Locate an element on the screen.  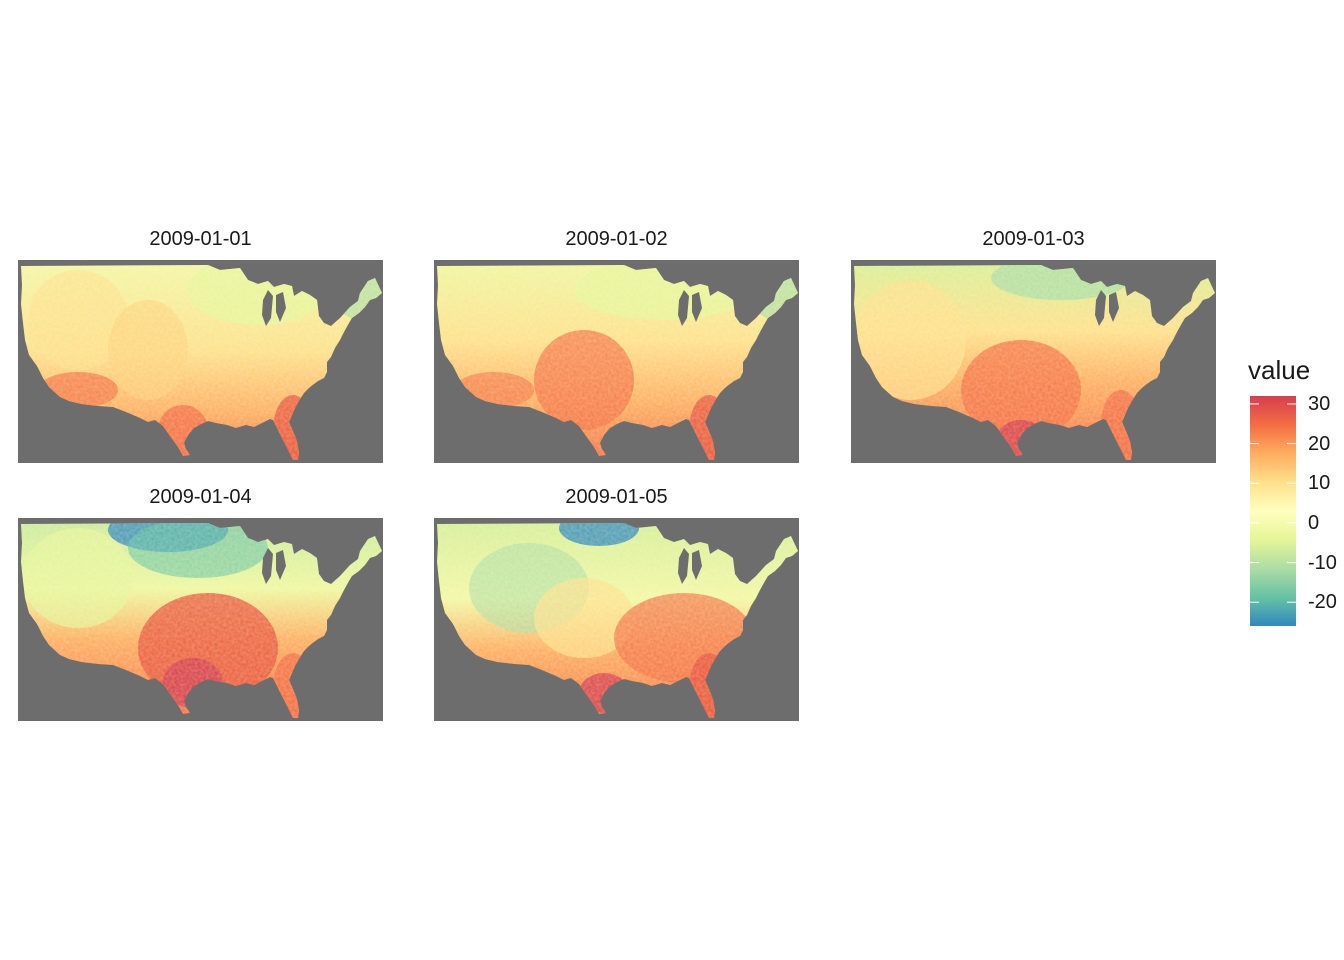
legend-gradient is located at coordinates (1273, 511).